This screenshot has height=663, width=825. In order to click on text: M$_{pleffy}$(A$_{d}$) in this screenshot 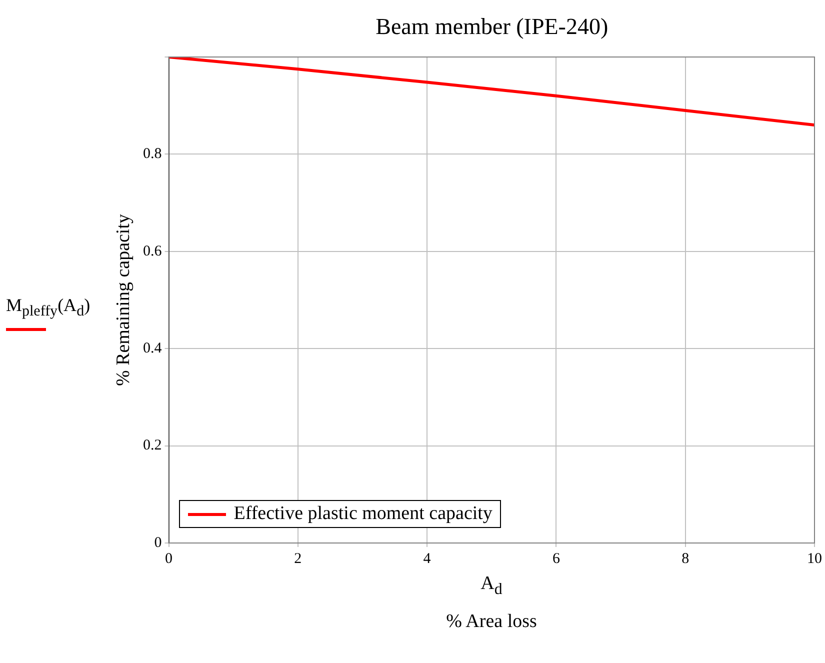, I will do `click(48, 308)`.